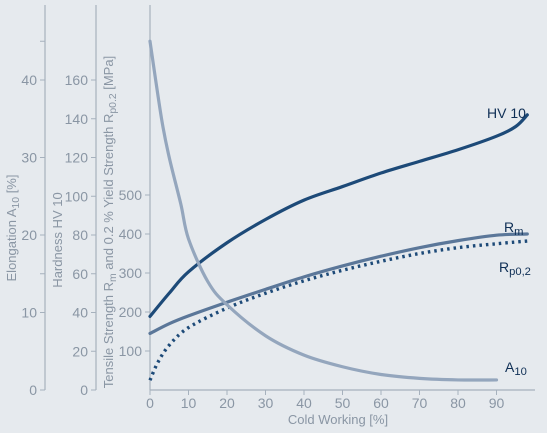  Describe the element at coordinates (515, 268) in the screenshot. I see `series-rp0-2-label: Rp0,2` at that location.